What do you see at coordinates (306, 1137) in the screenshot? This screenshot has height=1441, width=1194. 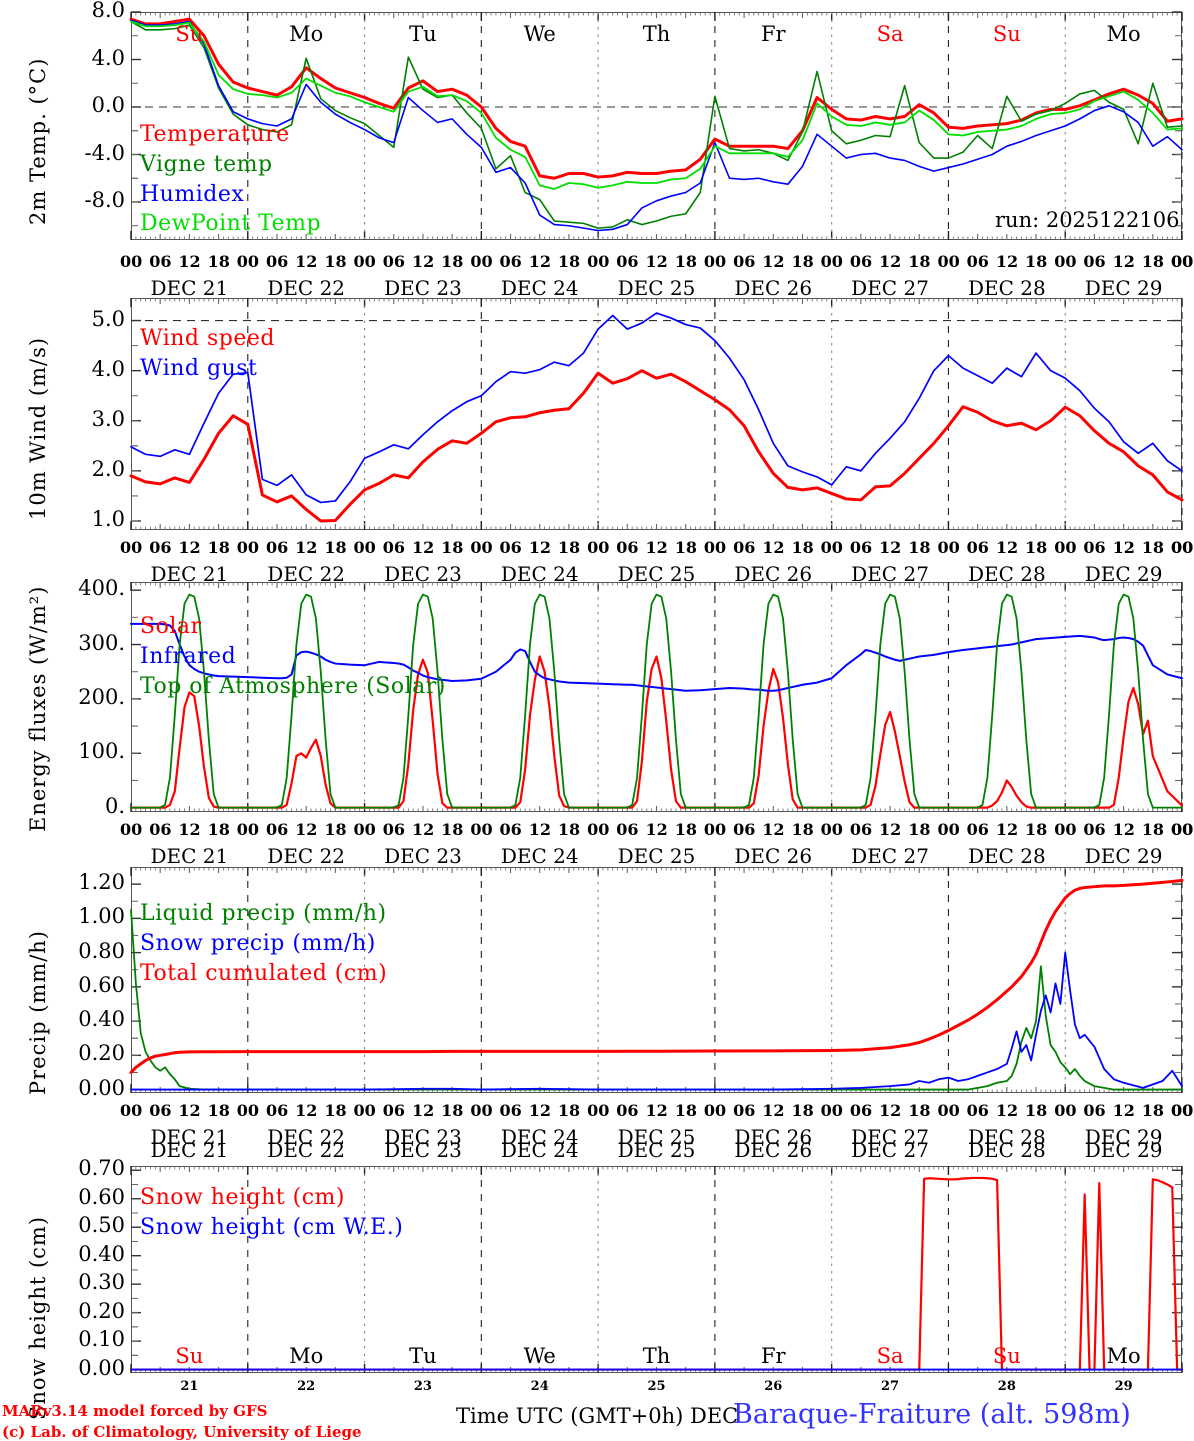 I see `x-date-label: DEC 22` at bounding box center [306, 1137].